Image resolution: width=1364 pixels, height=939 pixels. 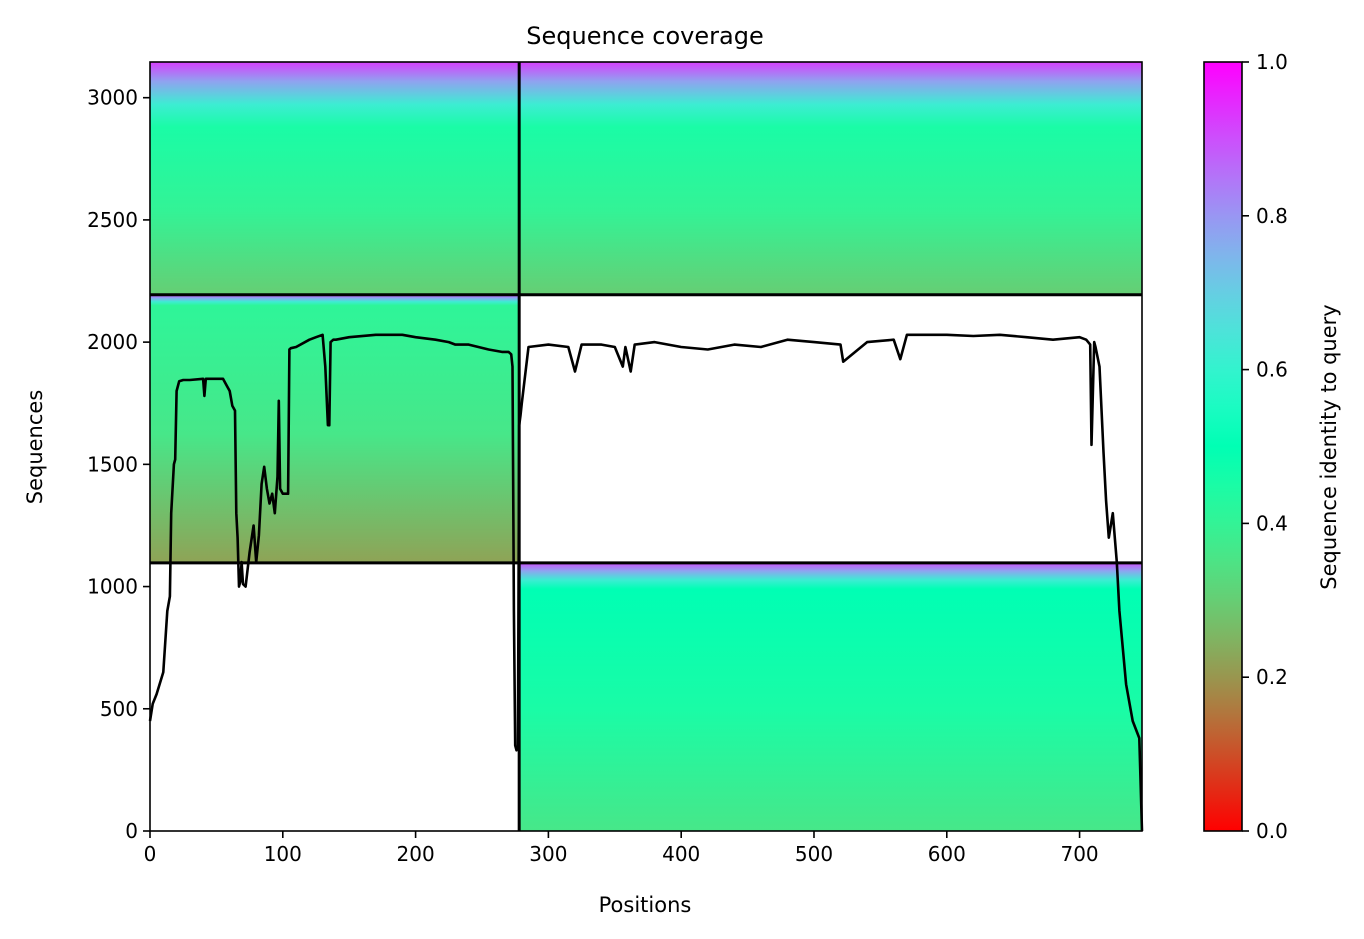 What do you see at coordinates (1272, 523) in the screenshot?
I see `colorbar-tick-label: 0.4` at bounding box center [1272, 523].